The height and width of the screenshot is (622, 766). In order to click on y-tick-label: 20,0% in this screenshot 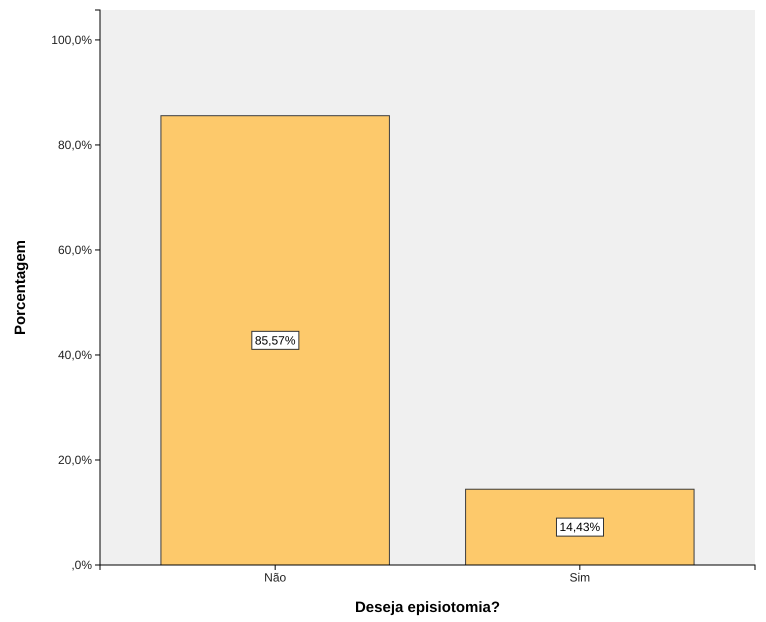, I will do `click(75, 459)`.